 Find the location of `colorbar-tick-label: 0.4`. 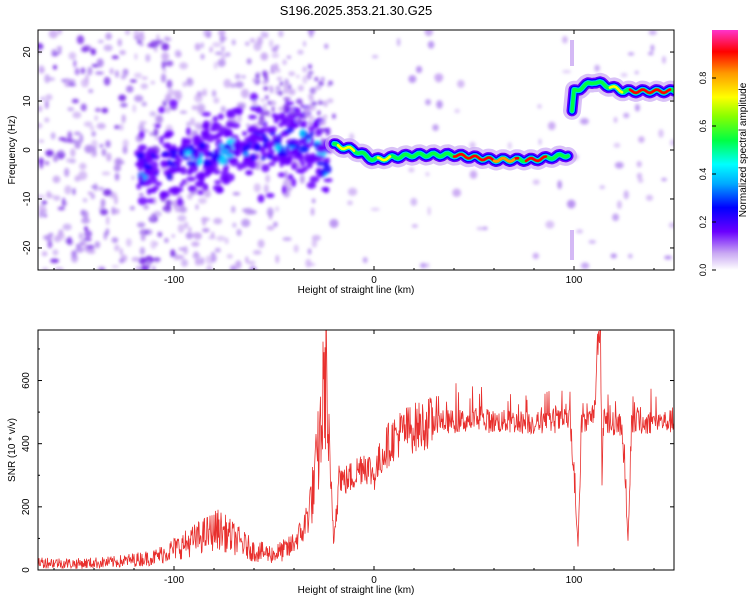

colorbar-tick-label: 0.4 is located at coordinates (703, 174).